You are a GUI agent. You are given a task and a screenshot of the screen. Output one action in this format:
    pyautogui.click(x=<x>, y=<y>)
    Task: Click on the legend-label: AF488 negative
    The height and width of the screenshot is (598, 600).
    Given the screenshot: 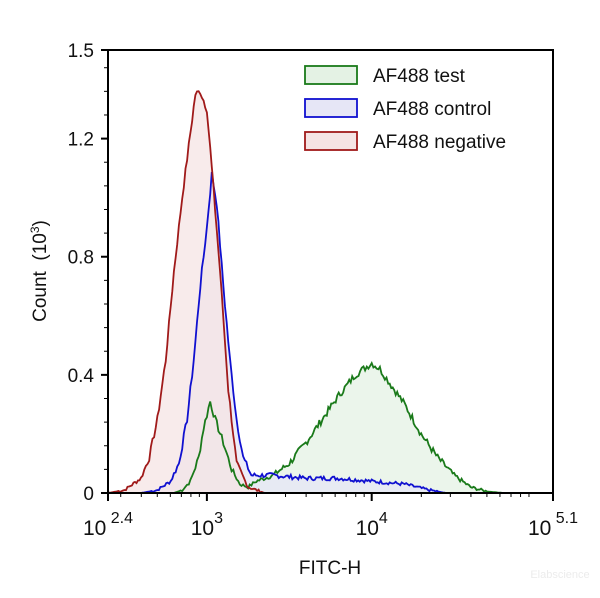 What is the action you would take?
    pyautogui.click(x=439, y=142)
    